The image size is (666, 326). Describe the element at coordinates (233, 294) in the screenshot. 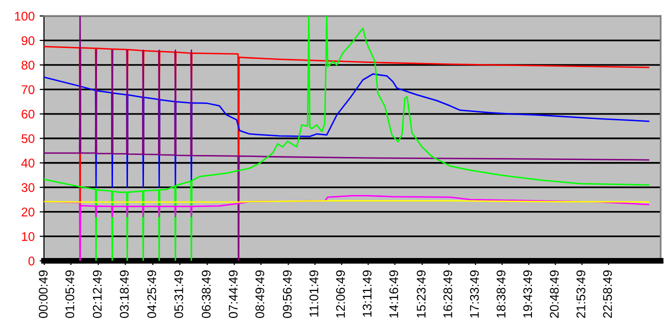

I see `x-tick-label: 07:44:49` at that location.